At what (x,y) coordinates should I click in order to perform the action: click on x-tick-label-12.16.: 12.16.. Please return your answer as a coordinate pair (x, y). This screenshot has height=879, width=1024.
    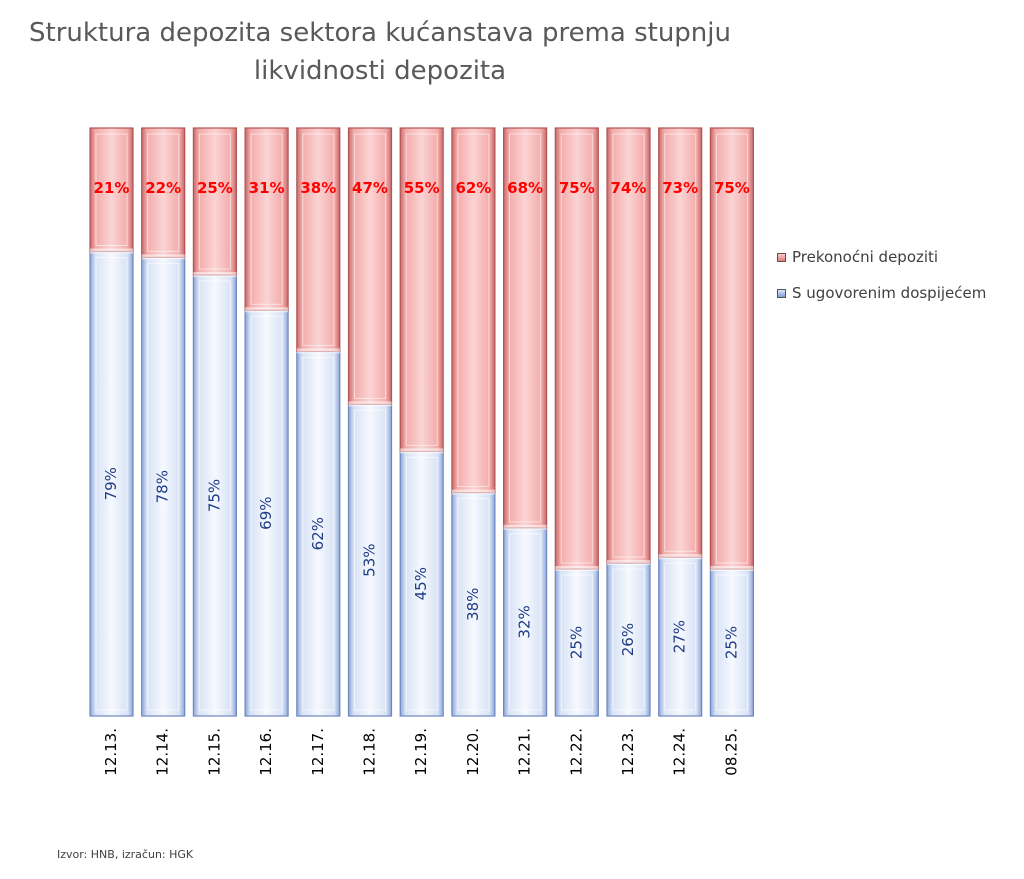
    Looking at the image, I should click on (266, 752).